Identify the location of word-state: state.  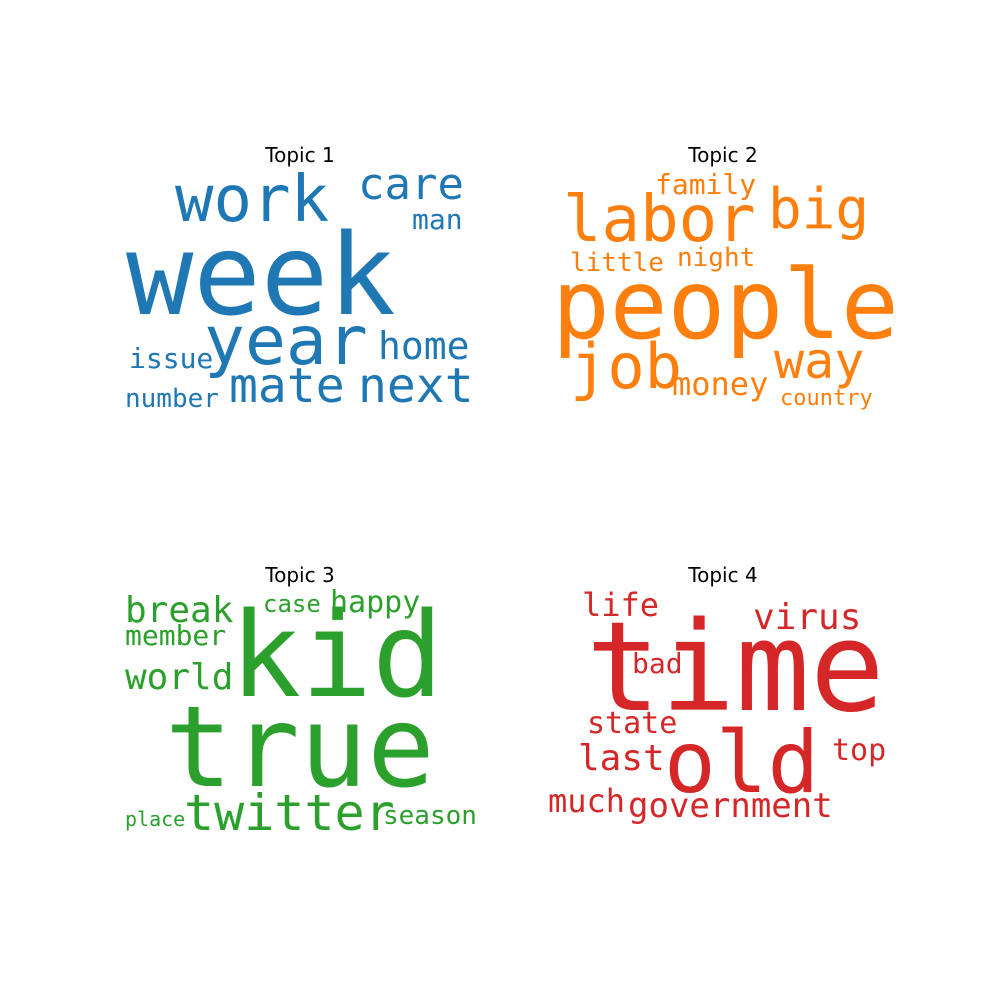
(632, 723).